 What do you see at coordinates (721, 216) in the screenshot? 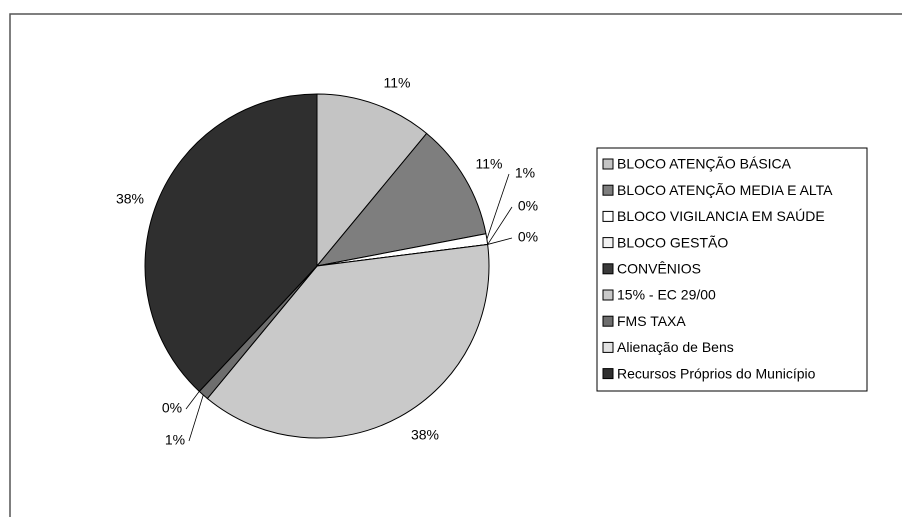
I see `legend-label: BLOCO VIGILANCIA EM SAÚDE` at bounding box center [721, 216].